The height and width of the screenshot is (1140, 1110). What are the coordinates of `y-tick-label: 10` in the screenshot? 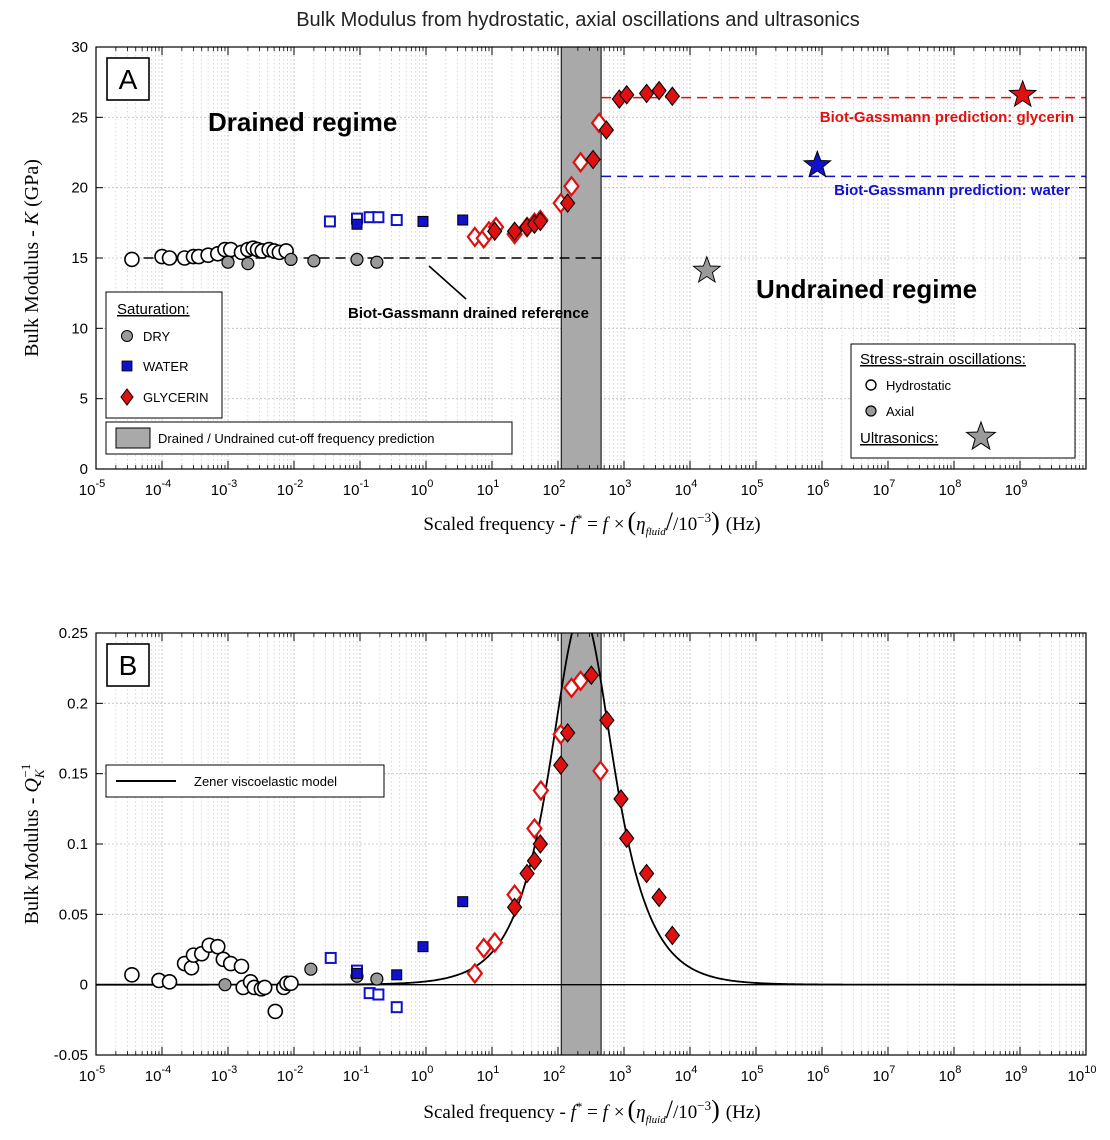 It's located at (79, 328).